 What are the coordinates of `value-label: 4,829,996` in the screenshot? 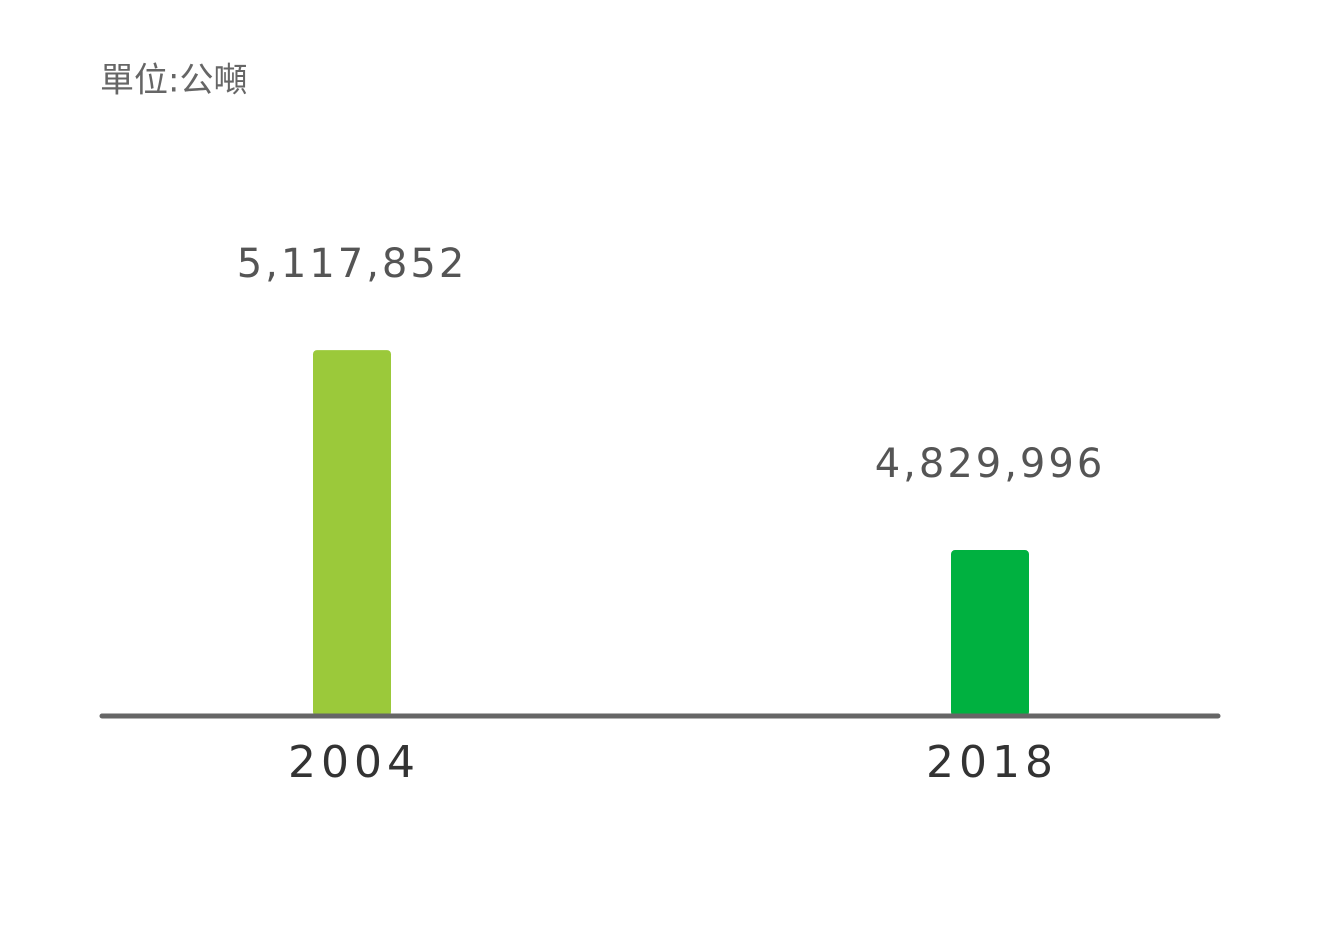 It's located at (990, 464).